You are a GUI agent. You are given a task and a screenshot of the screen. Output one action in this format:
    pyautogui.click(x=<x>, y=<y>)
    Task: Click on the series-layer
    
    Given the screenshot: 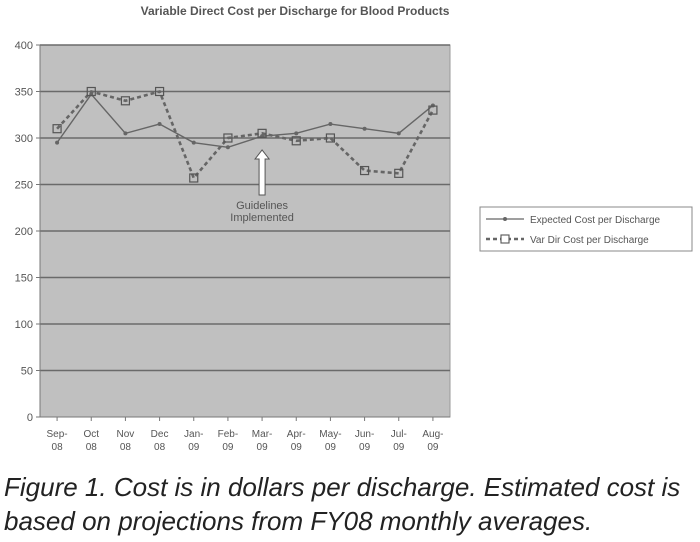 What is the action you would take?
    pyautogui.click(x=245, y=134)
    